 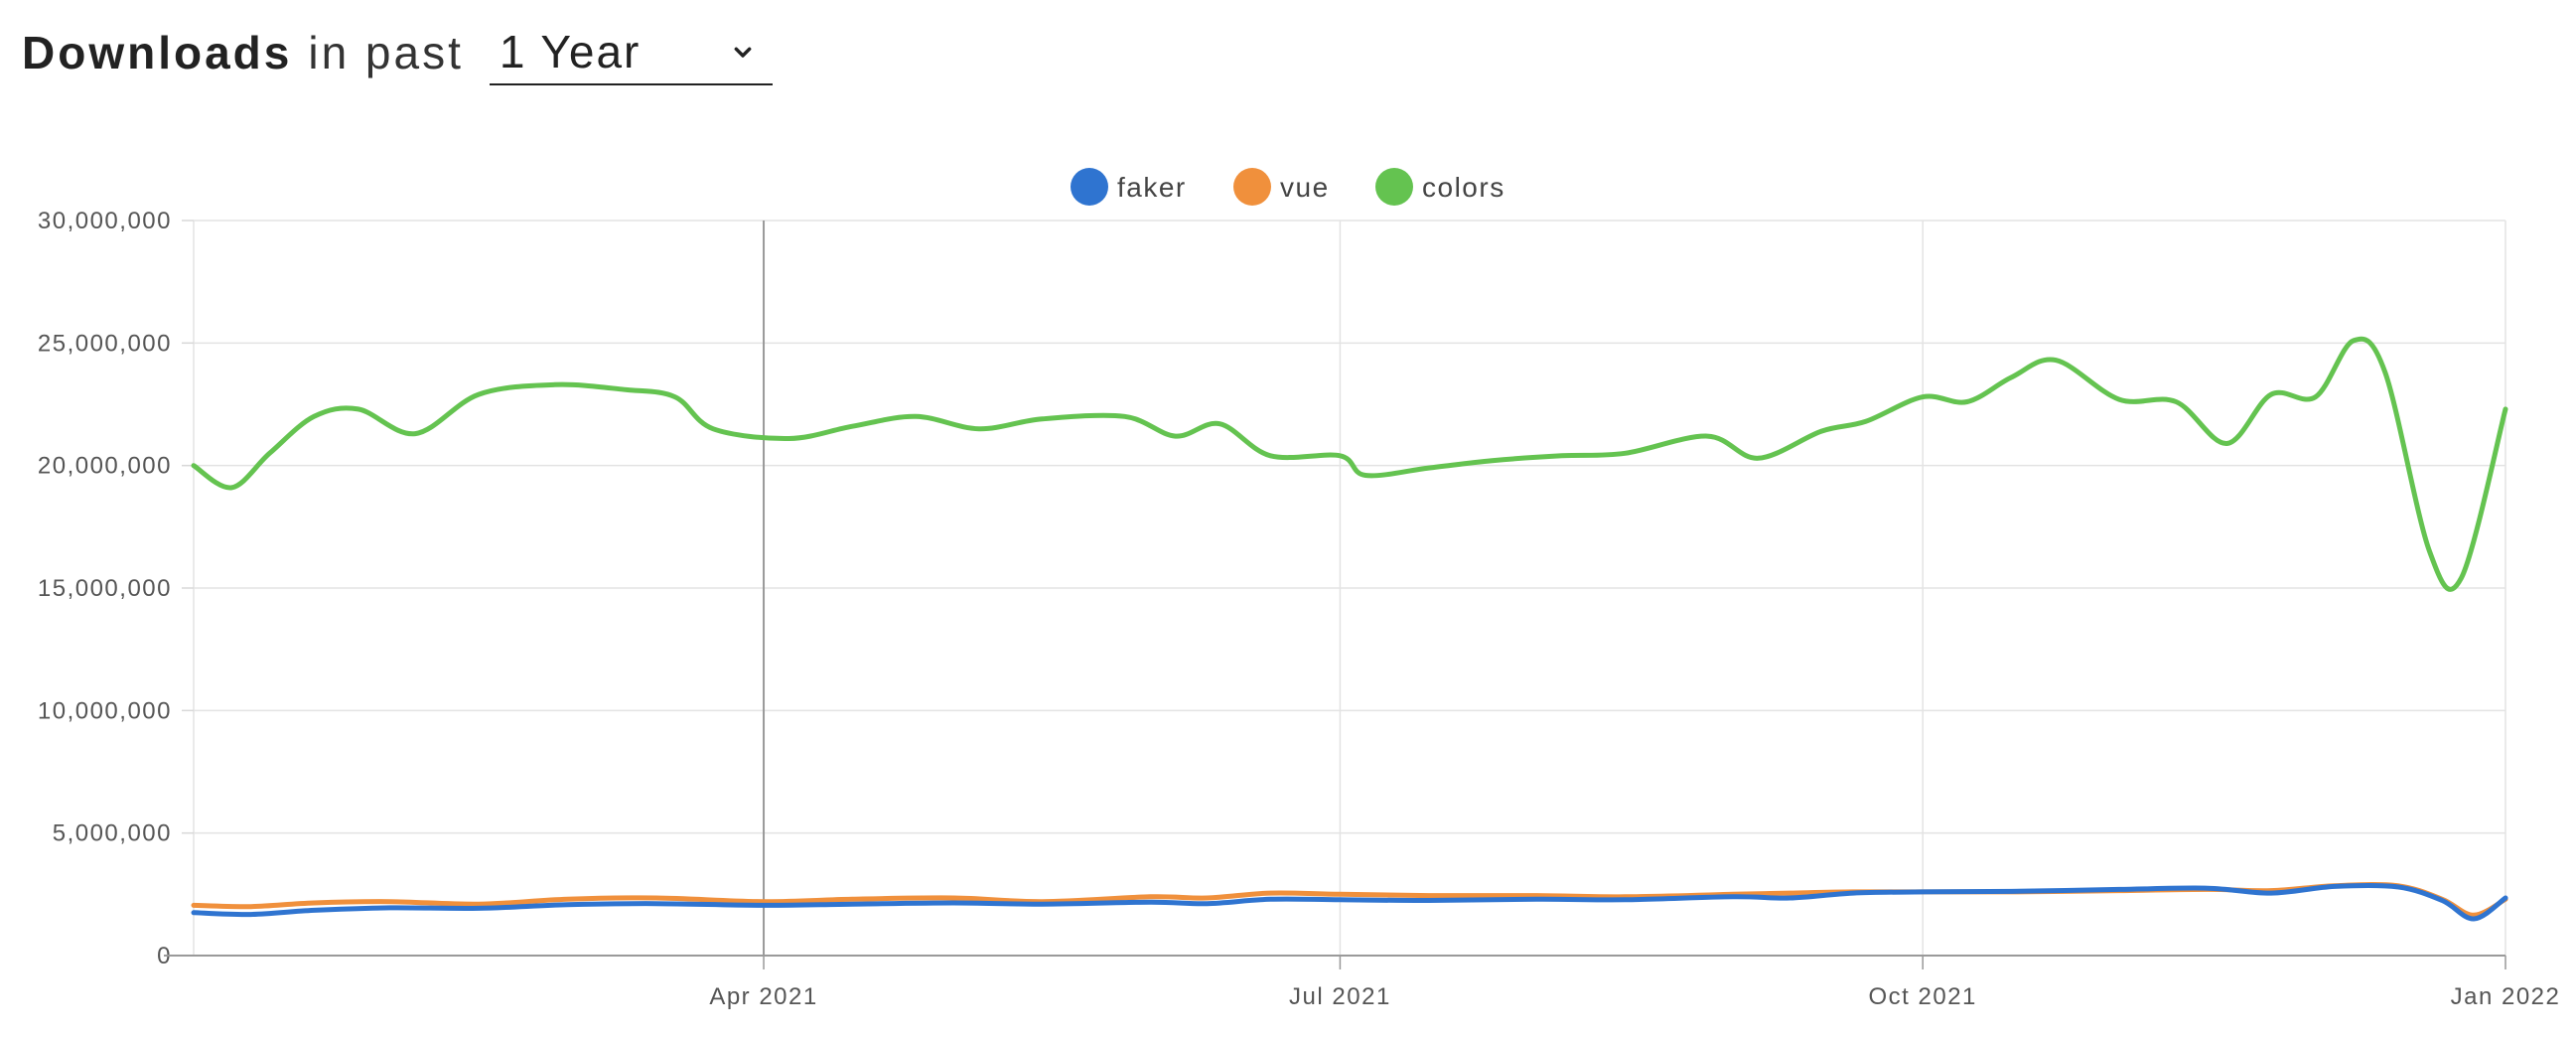 What do you see at coordinates (105, 467) in the screenshot?
I see `y-tick-label: 20,000,000` at bounding box center [105, 467].